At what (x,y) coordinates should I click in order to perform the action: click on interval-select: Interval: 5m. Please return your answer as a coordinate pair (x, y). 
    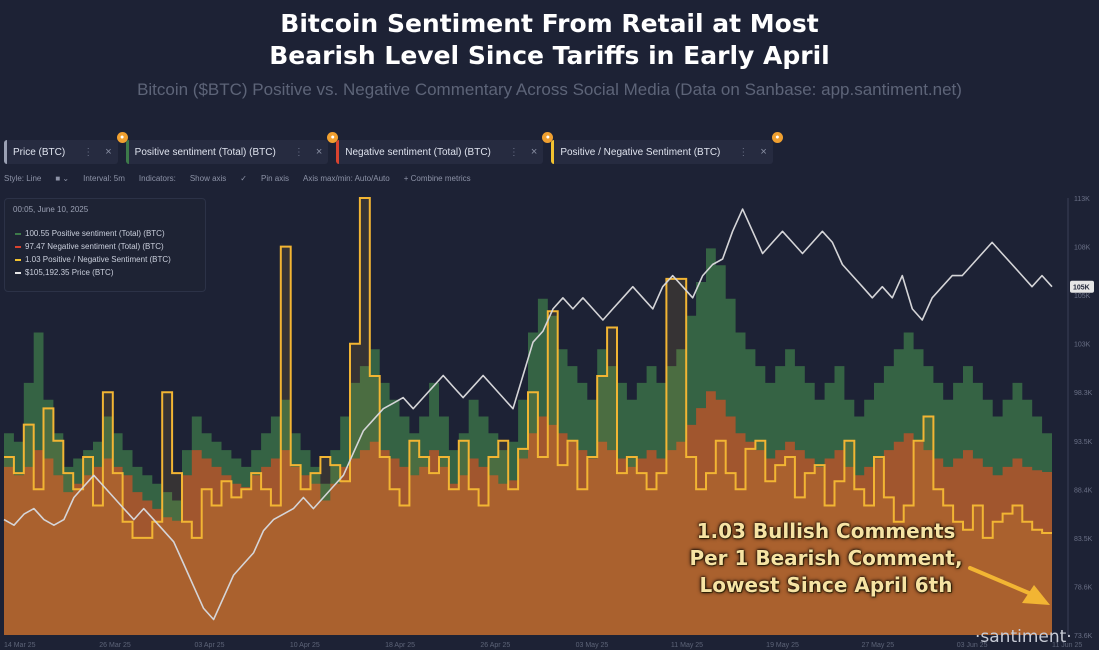
    Looking at the image, I should click on (104, 178).